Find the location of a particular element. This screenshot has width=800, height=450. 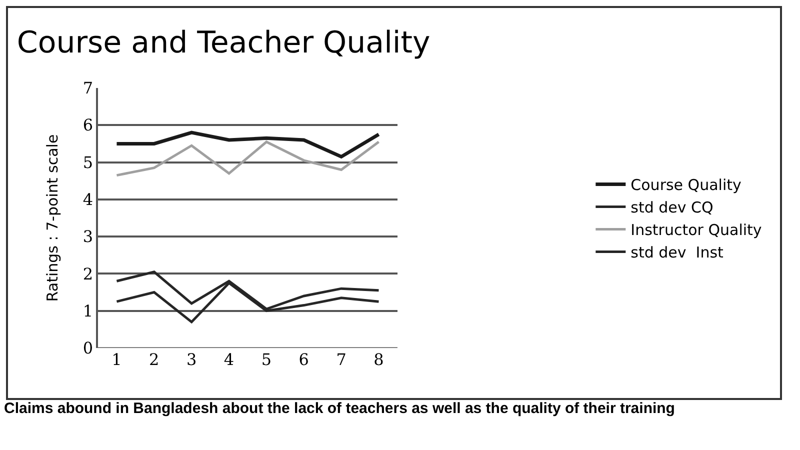

y-axis-title: Ratings : 7-point scale is located at coordinates (53, 218).